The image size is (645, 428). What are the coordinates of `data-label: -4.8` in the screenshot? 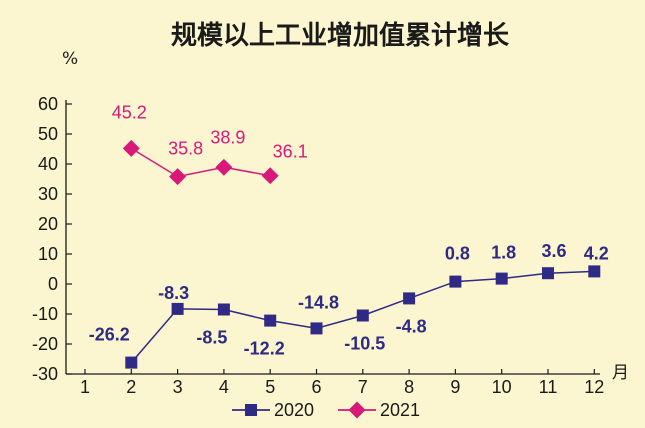 It's located at (411, 326).